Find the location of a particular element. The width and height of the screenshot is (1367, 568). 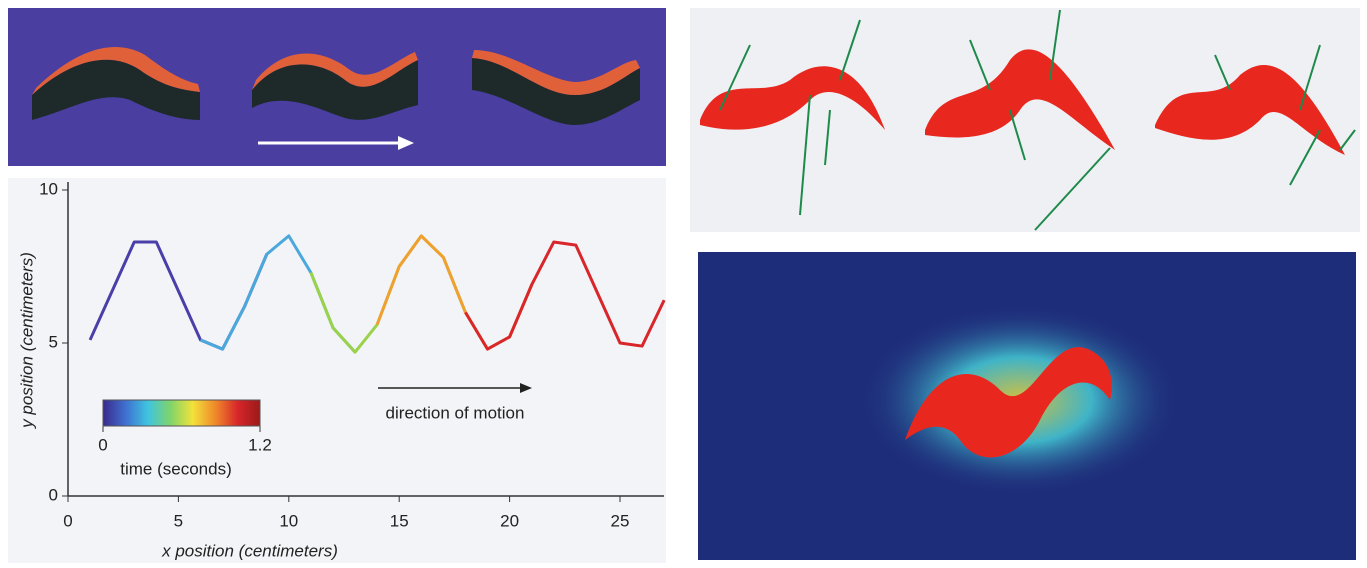

y-tick-label: 0 is located at coordinates (53, 494).